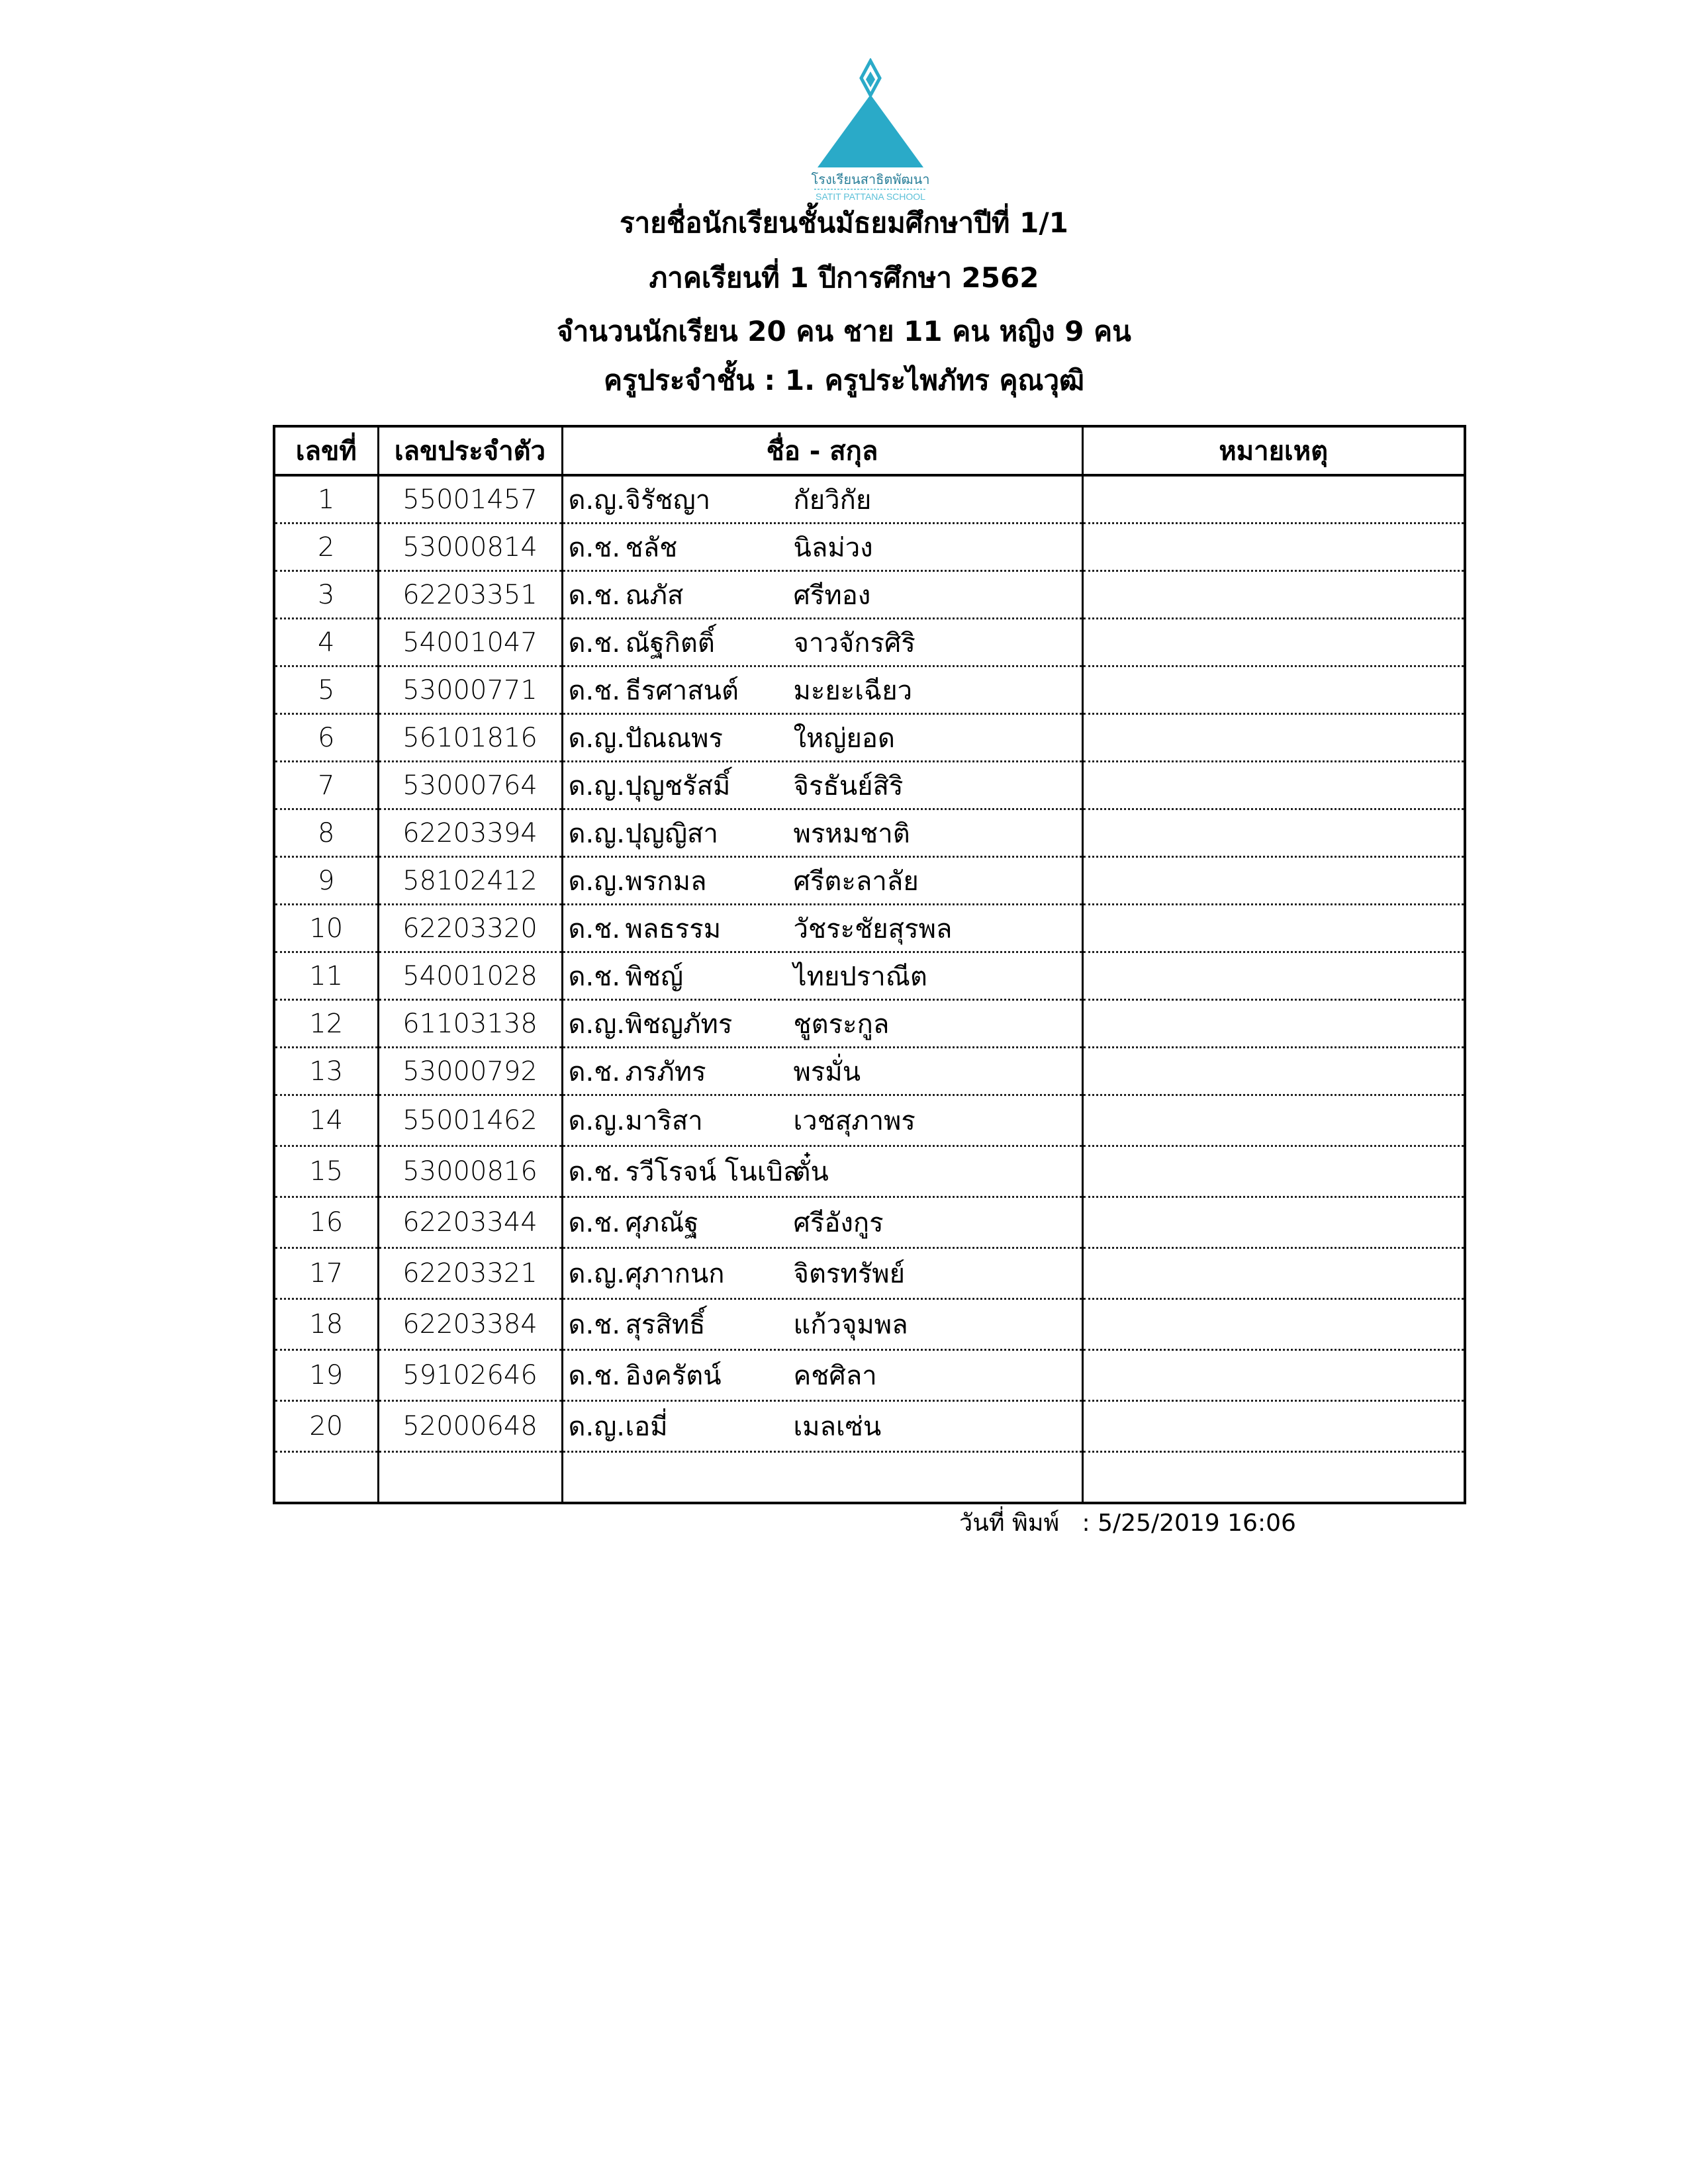  Describe the element at coordinates (844, 331) in the screenshot. I see `student-counts: จำนวนนักเรียน 20 คน ชาย 11 คน หญิง 9 คน` at that location.